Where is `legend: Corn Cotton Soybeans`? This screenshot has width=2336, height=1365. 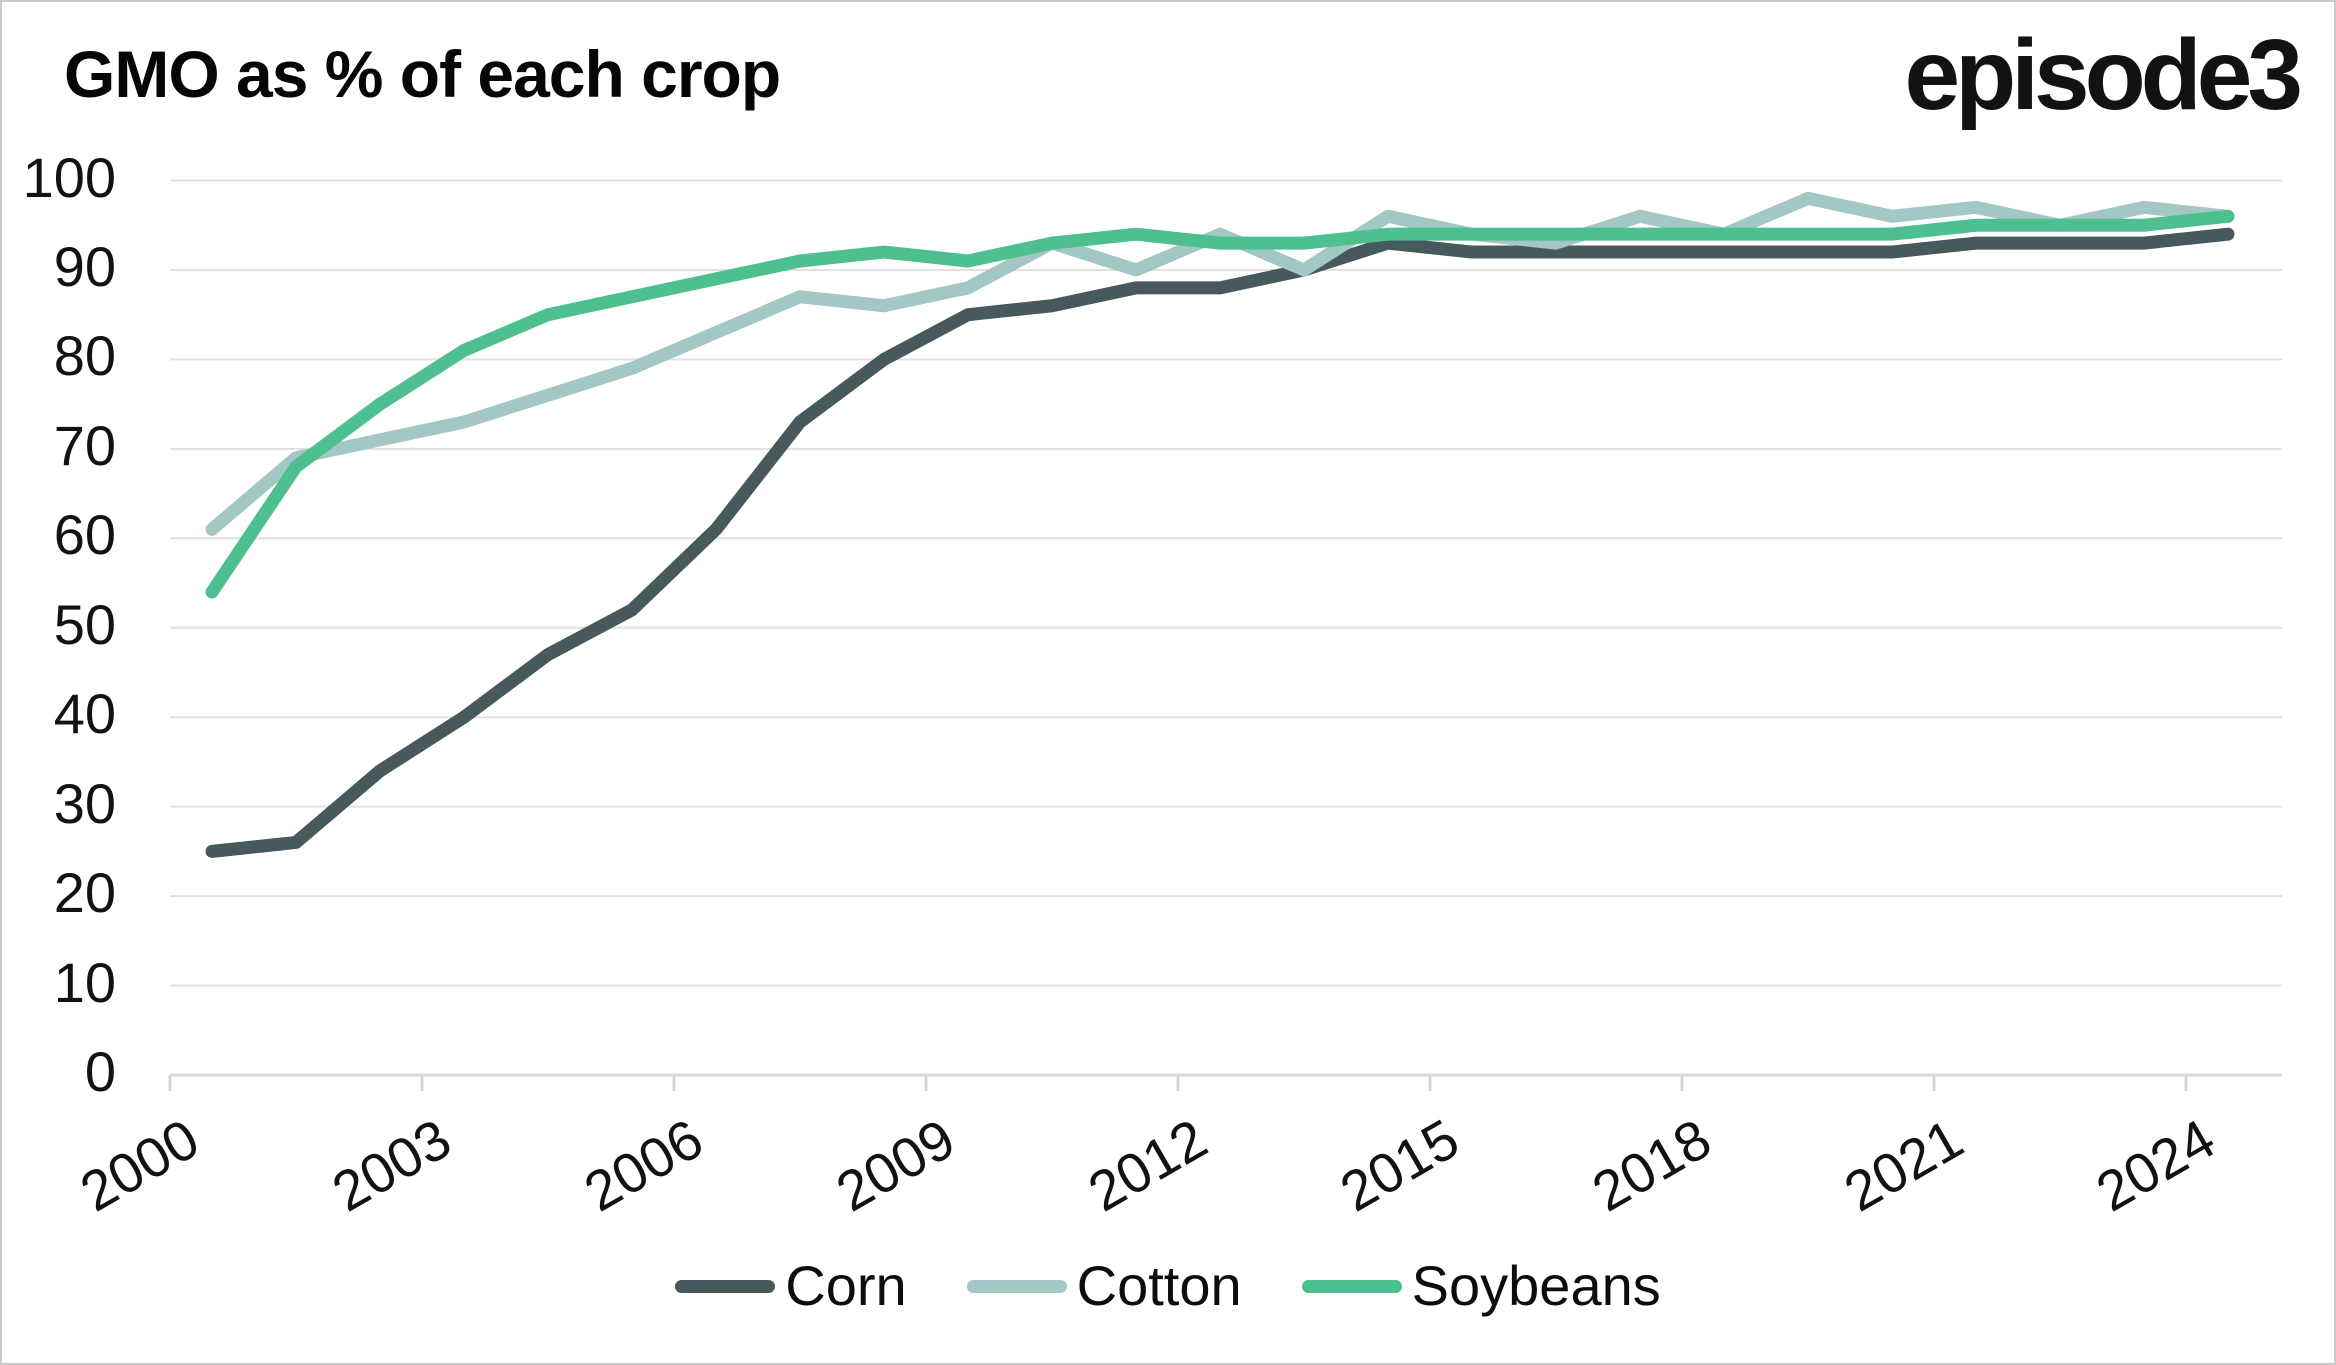
legend: Corn Cotton Soybeans is located at coordinates (1168, 1286).